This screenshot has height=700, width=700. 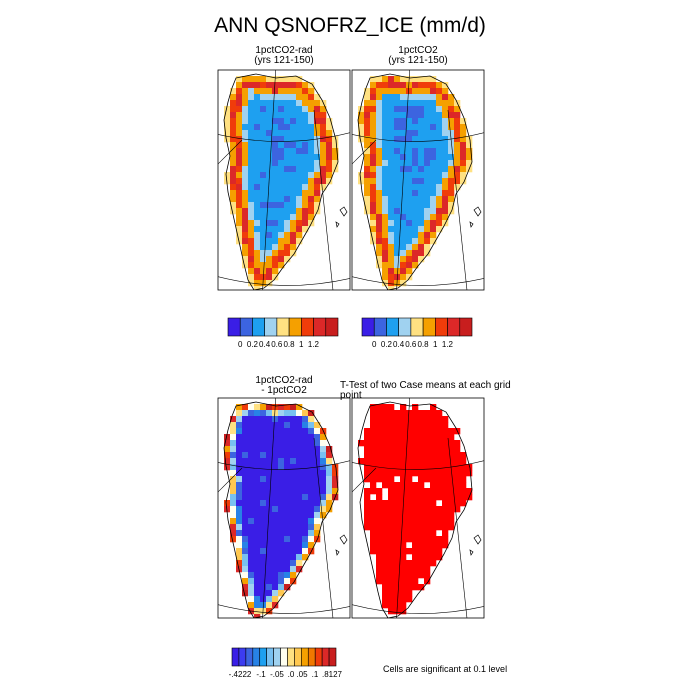 What do you see at coordinates (415, 509) in the screenshot?
I see `coastline` at bounding box center [415, 509].